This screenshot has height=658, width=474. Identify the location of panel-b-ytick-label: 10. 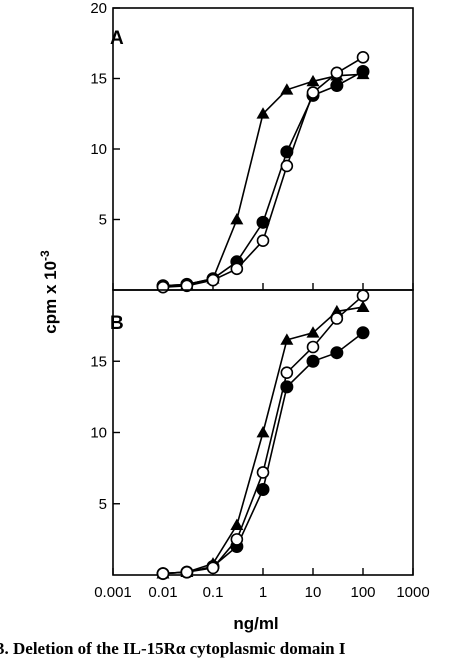
(98, 433).